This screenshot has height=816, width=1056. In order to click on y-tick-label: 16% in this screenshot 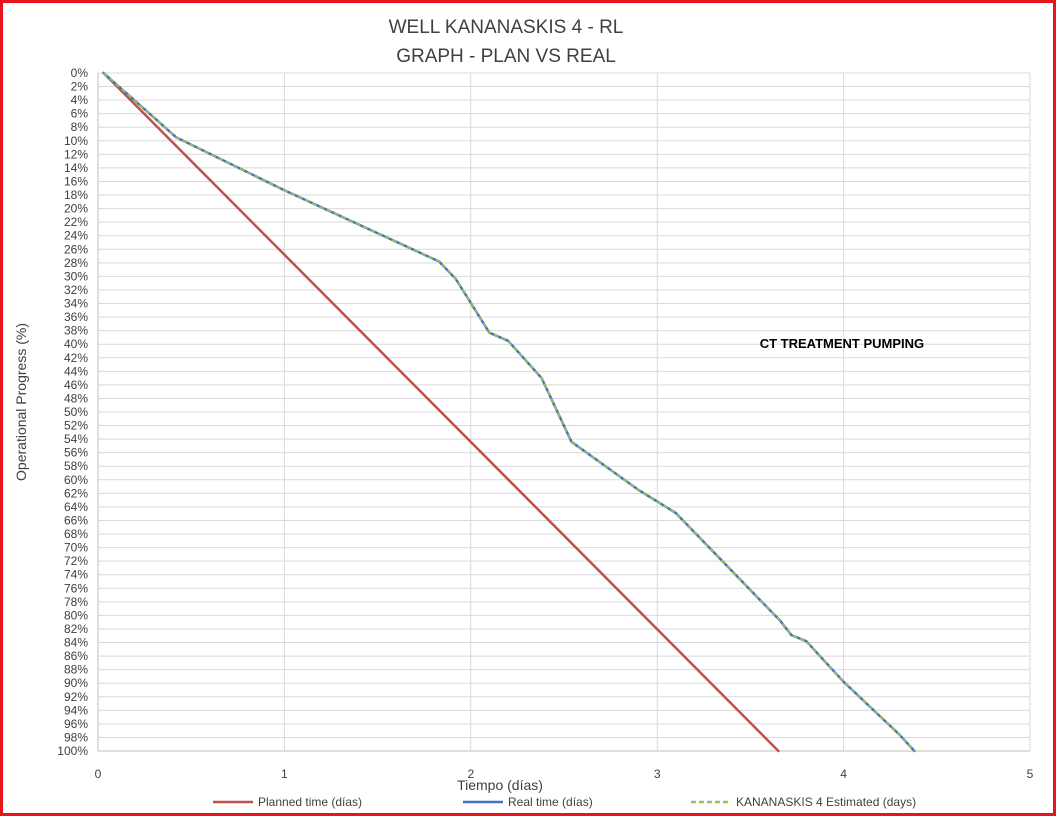, I will do `click(76, 181)`.